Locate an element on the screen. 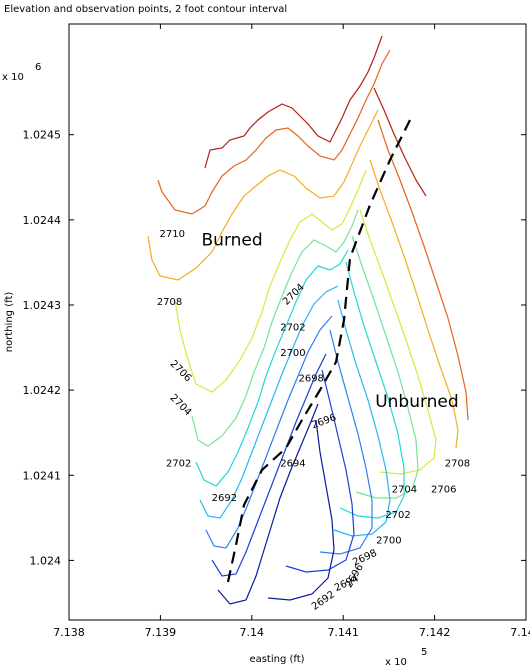  x-multiplier-base: x 10 is located at coordinates (396, 662).